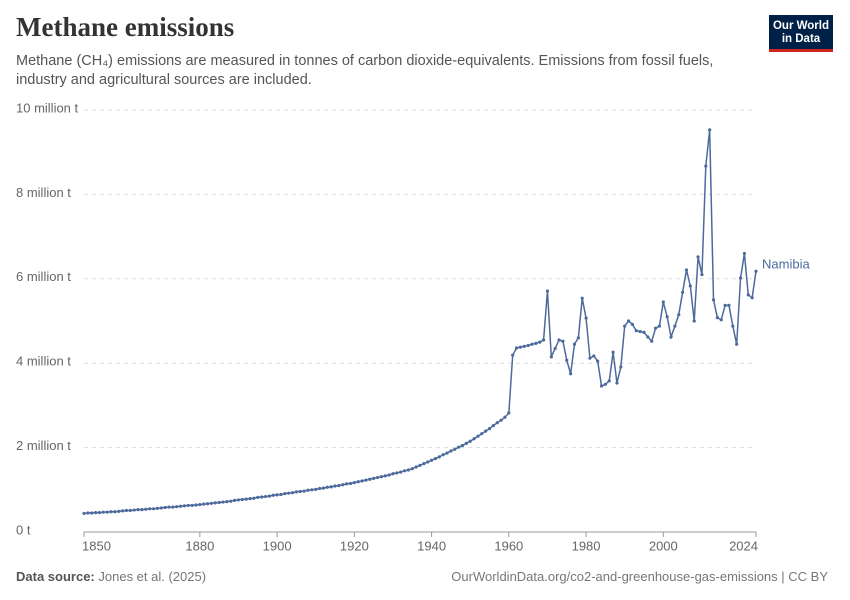 This screenshot has height=600, width=850. What do you see at coordinates (801, 39) in the screenshot?
I see `logo-line: in Data` at bounding box center [801, 39].